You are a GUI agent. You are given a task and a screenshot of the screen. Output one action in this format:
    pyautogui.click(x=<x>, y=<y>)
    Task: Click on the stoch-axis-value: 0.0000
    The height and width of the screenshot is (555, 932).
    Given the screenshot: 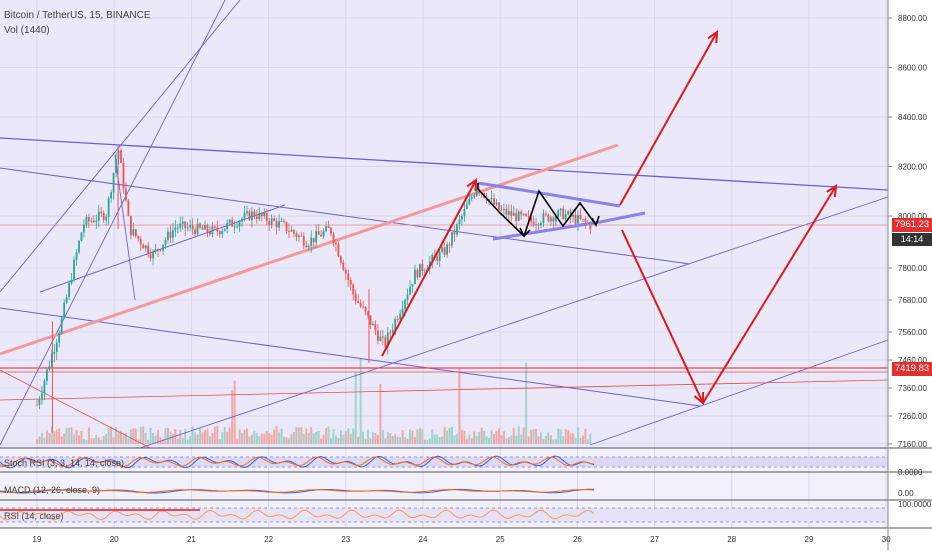 What is the action you would take?
    pyautogui.click(x=910, y=472)
    